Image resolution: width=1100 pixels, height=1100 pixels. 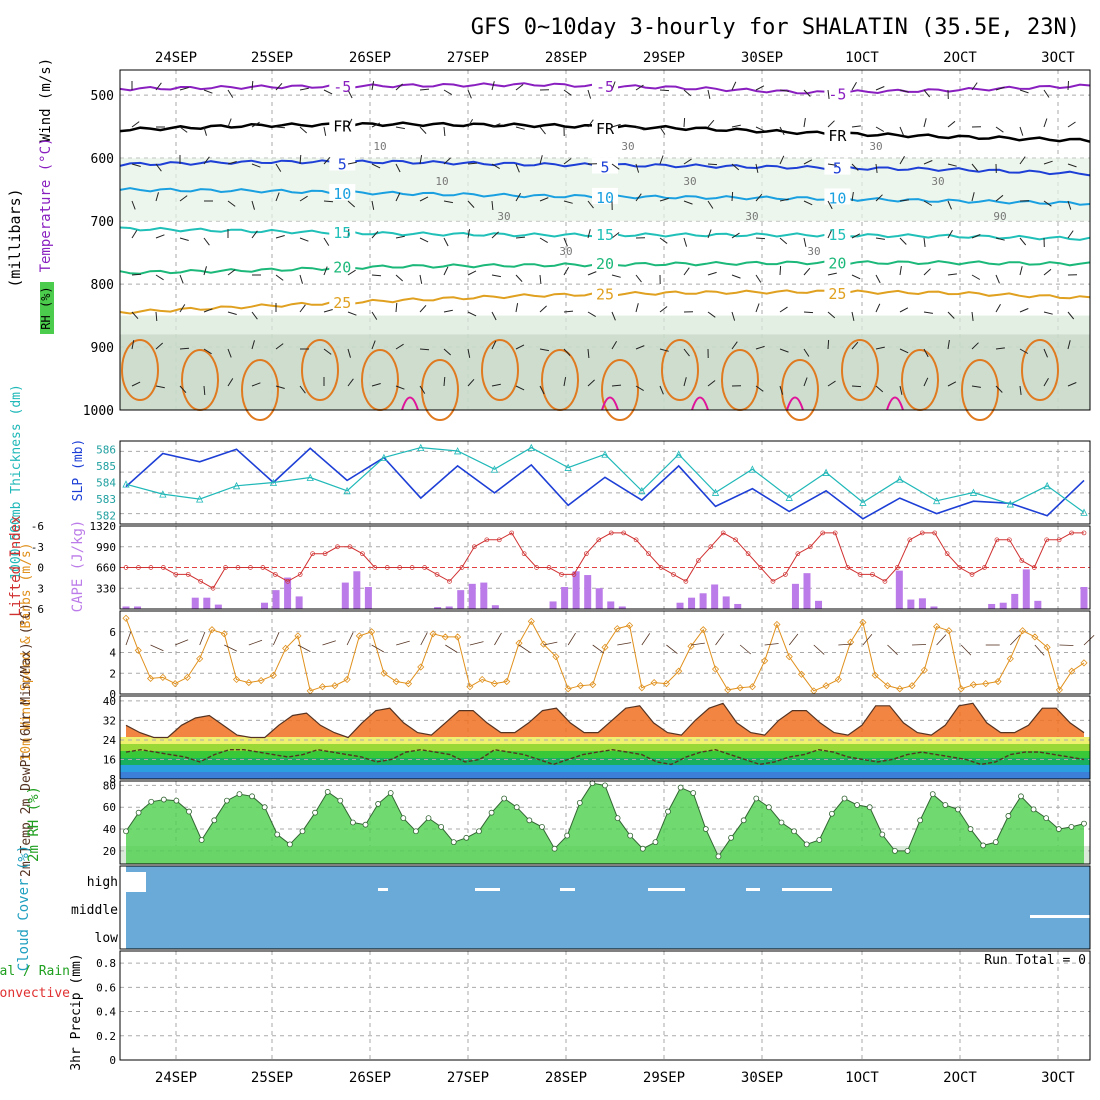 What do you see at coordinates (605, 823) in the screenshot?
I see `rh-fill` at bounding box center [605, 823].